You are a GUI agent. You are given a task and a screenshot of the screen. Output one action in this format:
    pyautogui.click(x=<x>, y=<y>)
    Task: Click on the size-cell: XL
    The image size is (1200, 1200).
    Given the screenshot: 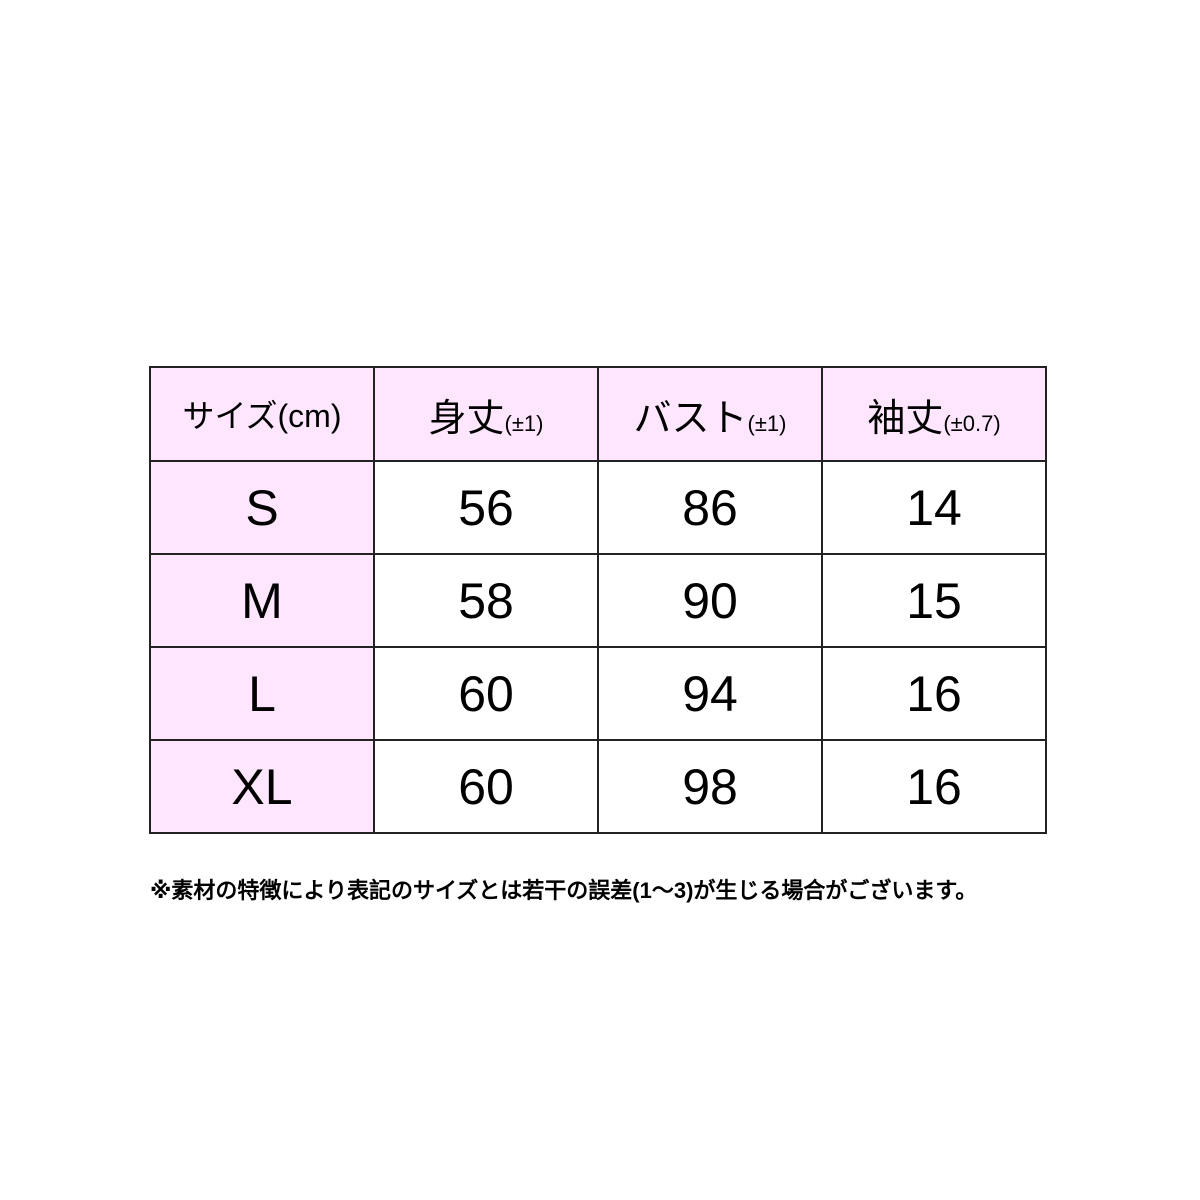 What is the action you would take?
    pyautogui.click(x=262, y=786)
    